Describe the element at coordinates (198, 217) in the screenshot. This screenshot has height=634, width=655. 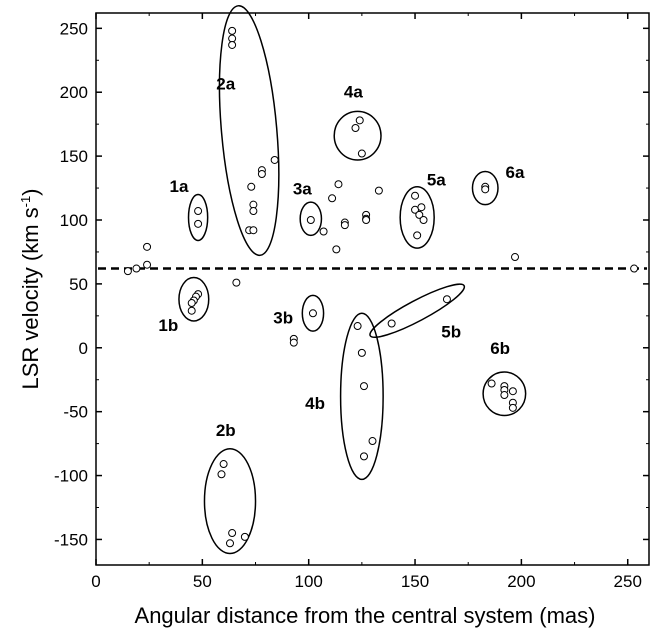
I see `group-ellipse-1a` at that location.